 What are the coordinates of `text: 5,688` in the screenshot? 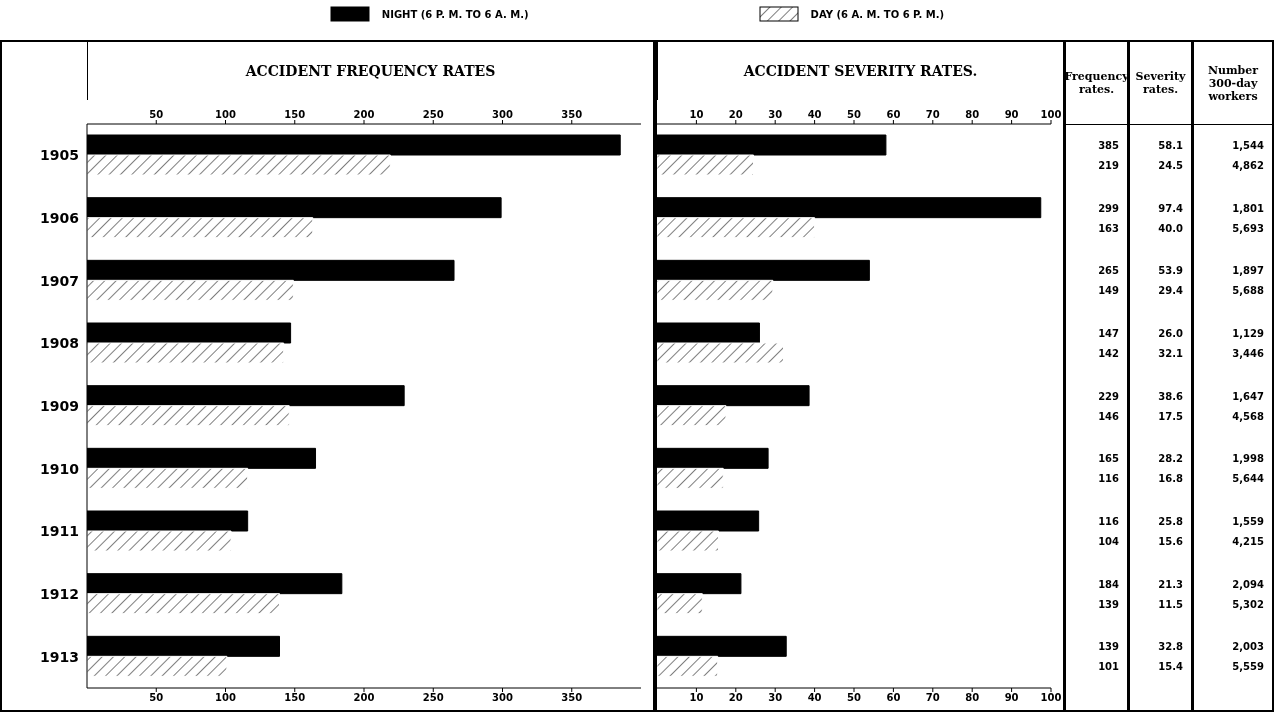 It's located at (1248, 291).